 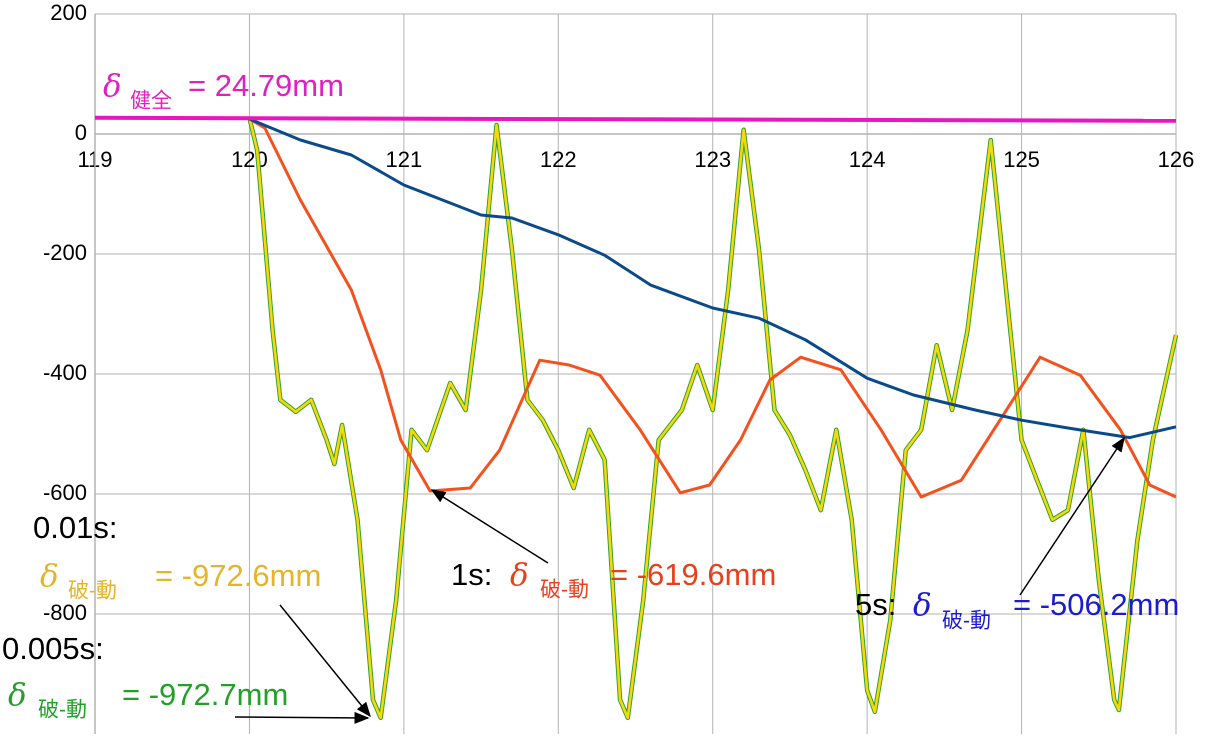 What do you see at coordinates (75, 527) in the screenshot?
I see `series-label: 0.01s:` at bounding box center [75, 527].